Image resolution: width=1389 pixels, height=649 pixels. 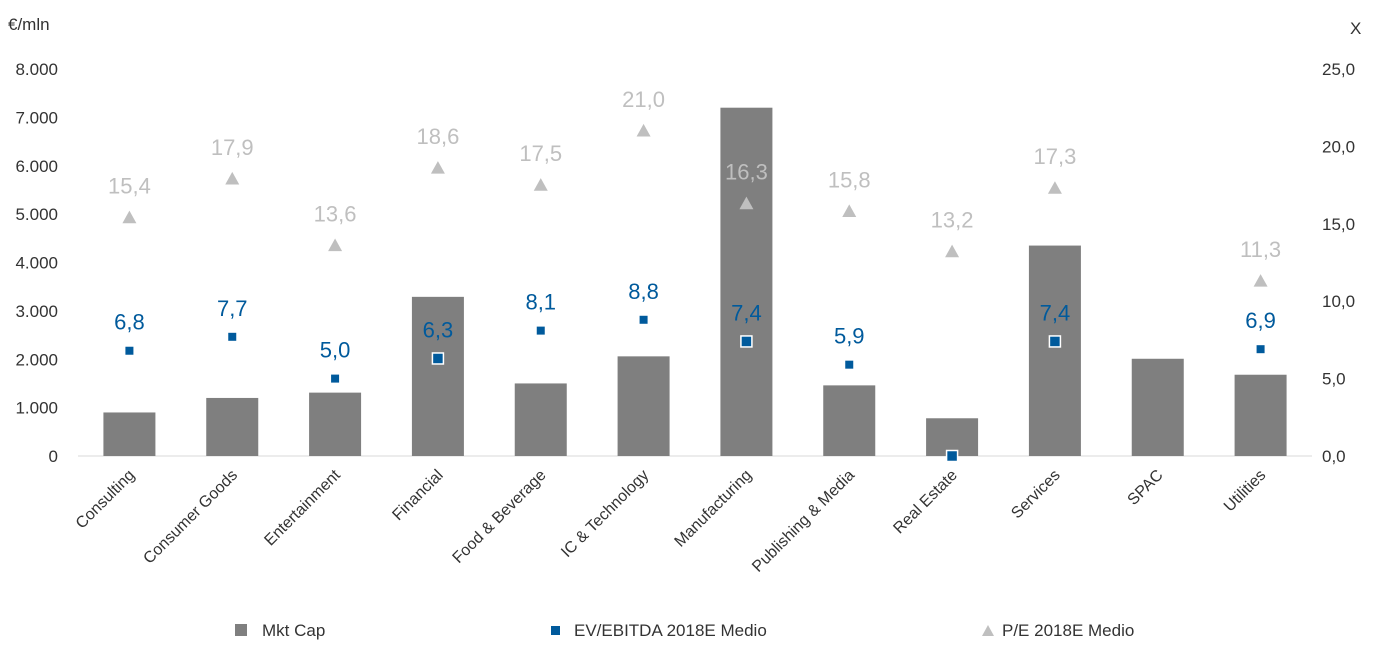 I want to click on pe-data-label: 18,6, so click(x=438, y=136).